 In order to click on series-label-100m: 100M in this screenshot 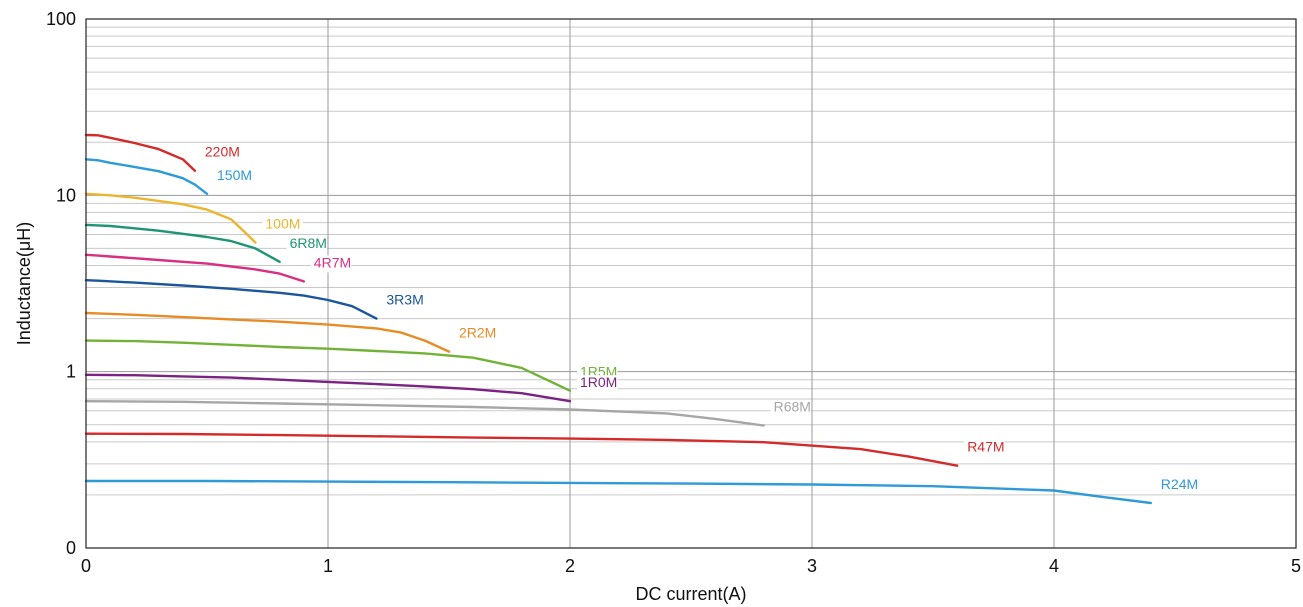, I will do `click(282, 224)`.